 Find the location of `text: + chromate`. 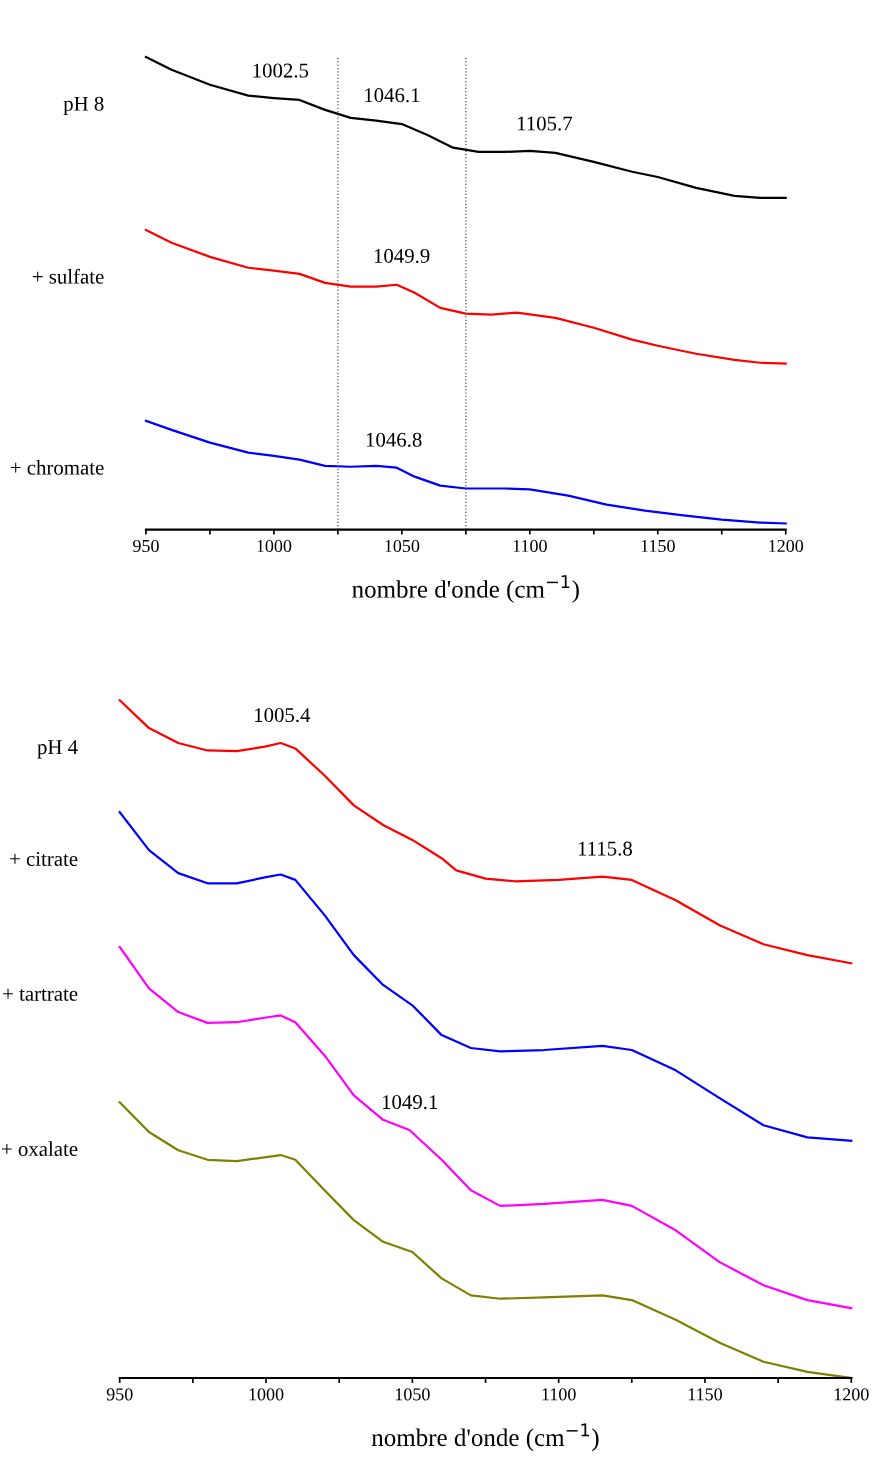

text: + chromate is located at coordinates (57, 467).